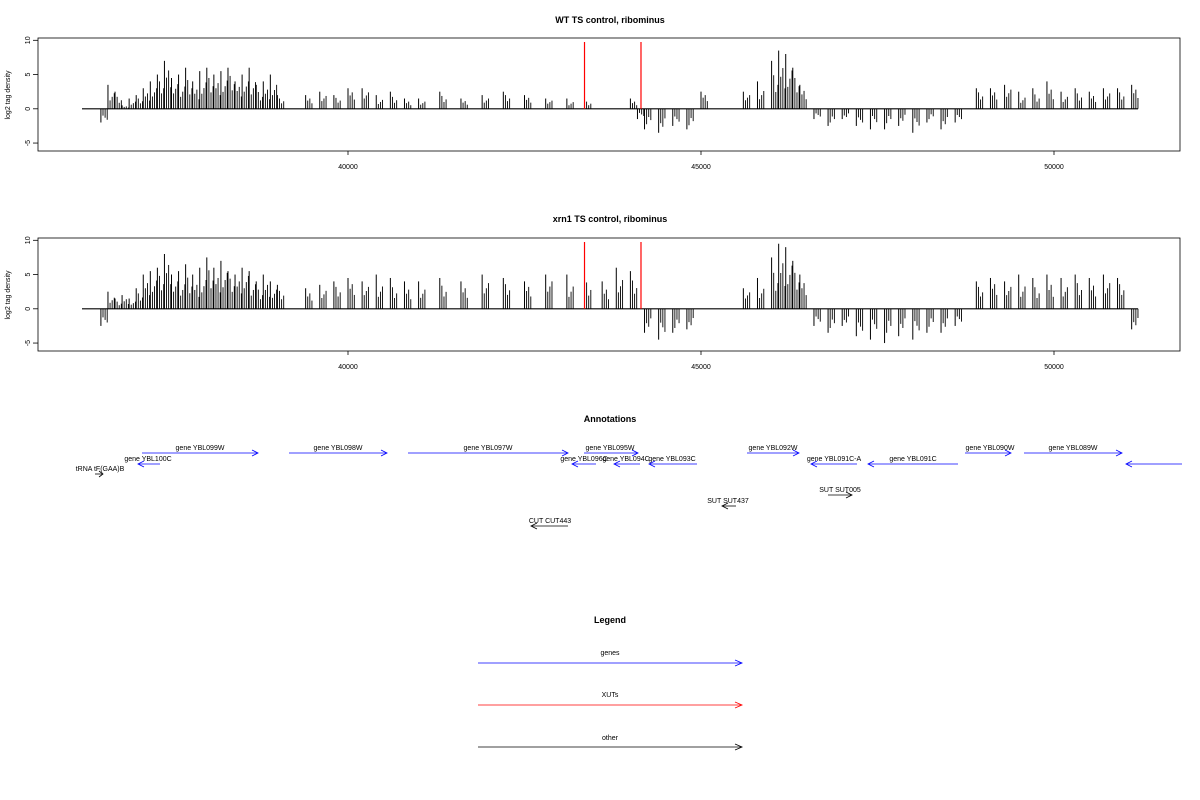  Describe the element at coordinates (610, 219) in the screenshot. I see `panel-title: xrn1 TS control, ribominus` at that location.